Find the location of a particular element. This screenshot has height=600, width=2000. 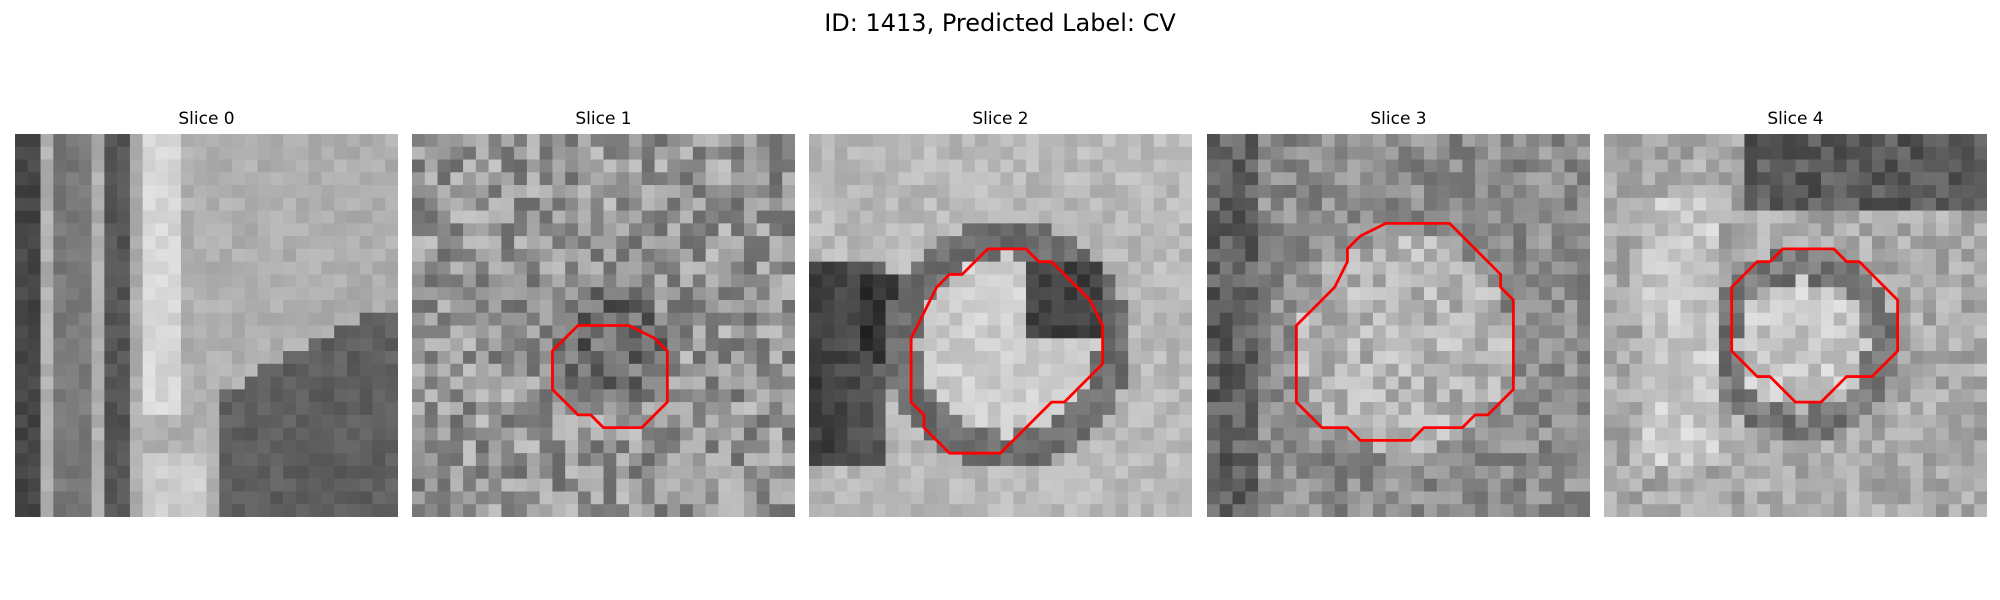

slice-title: Slice 0 is located at coordinates (206, 119).